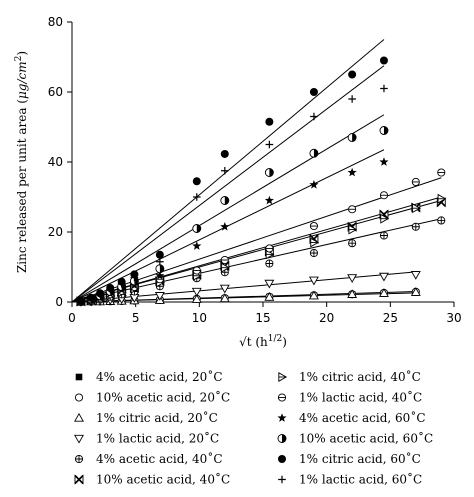 The width and height of the screenshot is (474, 497). What do you see at coordinates (360, 479) in the screenshot?
I see `legend-label: 1% lactic acid, 60˚C` at bounding box center [360, 479].